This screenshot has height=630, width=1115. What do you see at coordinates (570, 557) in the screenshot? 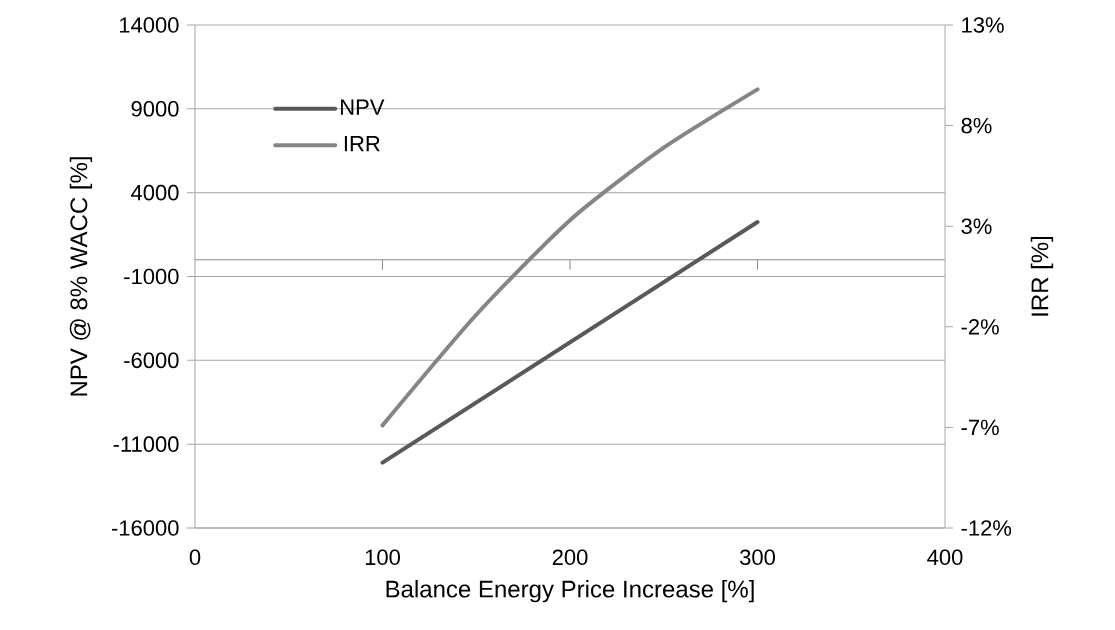
I see `x-tick-label: 200` at bounding box center [570, 557].